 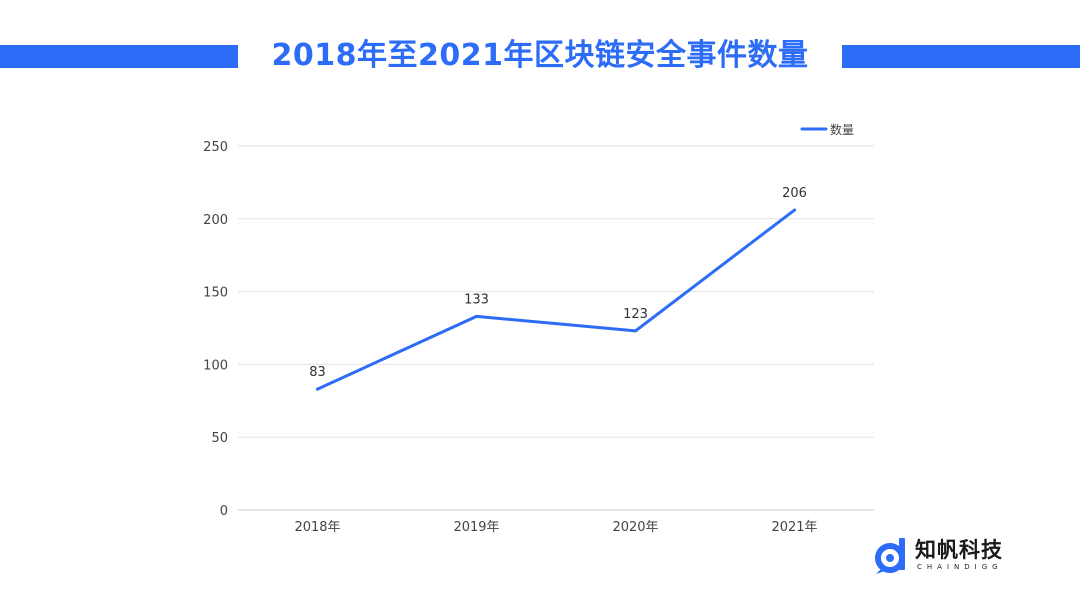 What do you see at coordinates (224, 511) in the screenshot?
I see `y-tick-label: 0` at bounding box center [224, 511].